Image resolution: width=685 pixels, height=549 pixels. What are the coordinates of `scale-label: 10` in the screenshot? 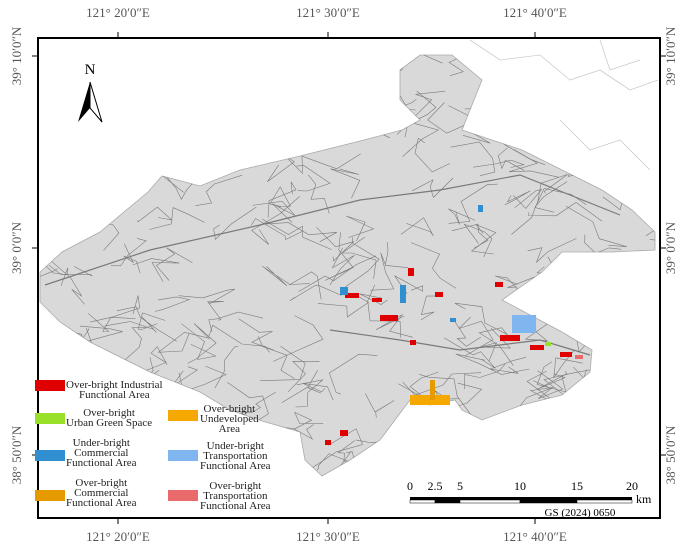 It's located at (520, 486).